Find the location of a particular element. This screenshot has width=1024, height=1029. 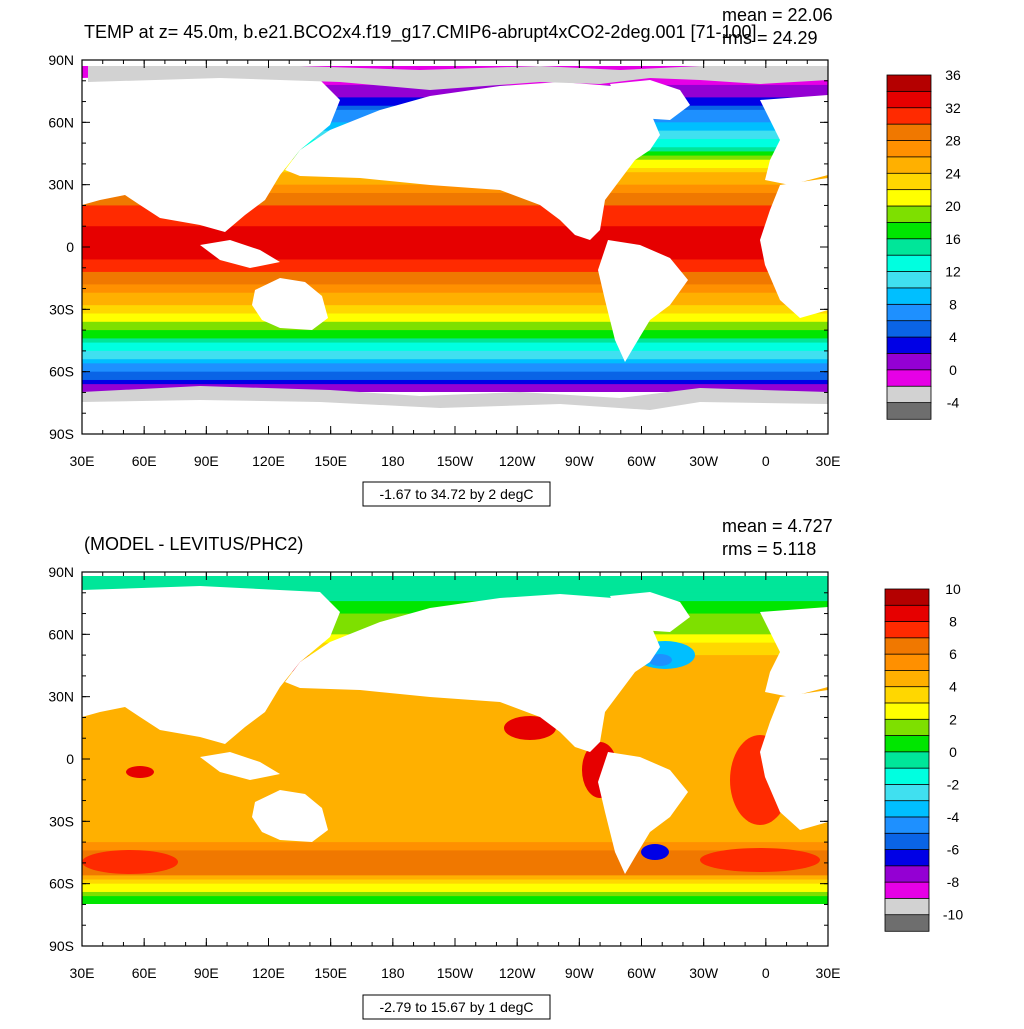

land-africa-right is located at coordinates (794, 248).